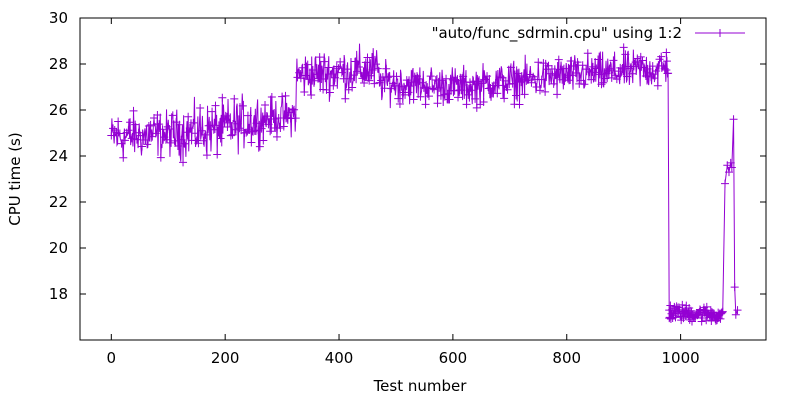 The image size is (800, 400). I want to click on y-tick-label: 28, so click(58, 64).